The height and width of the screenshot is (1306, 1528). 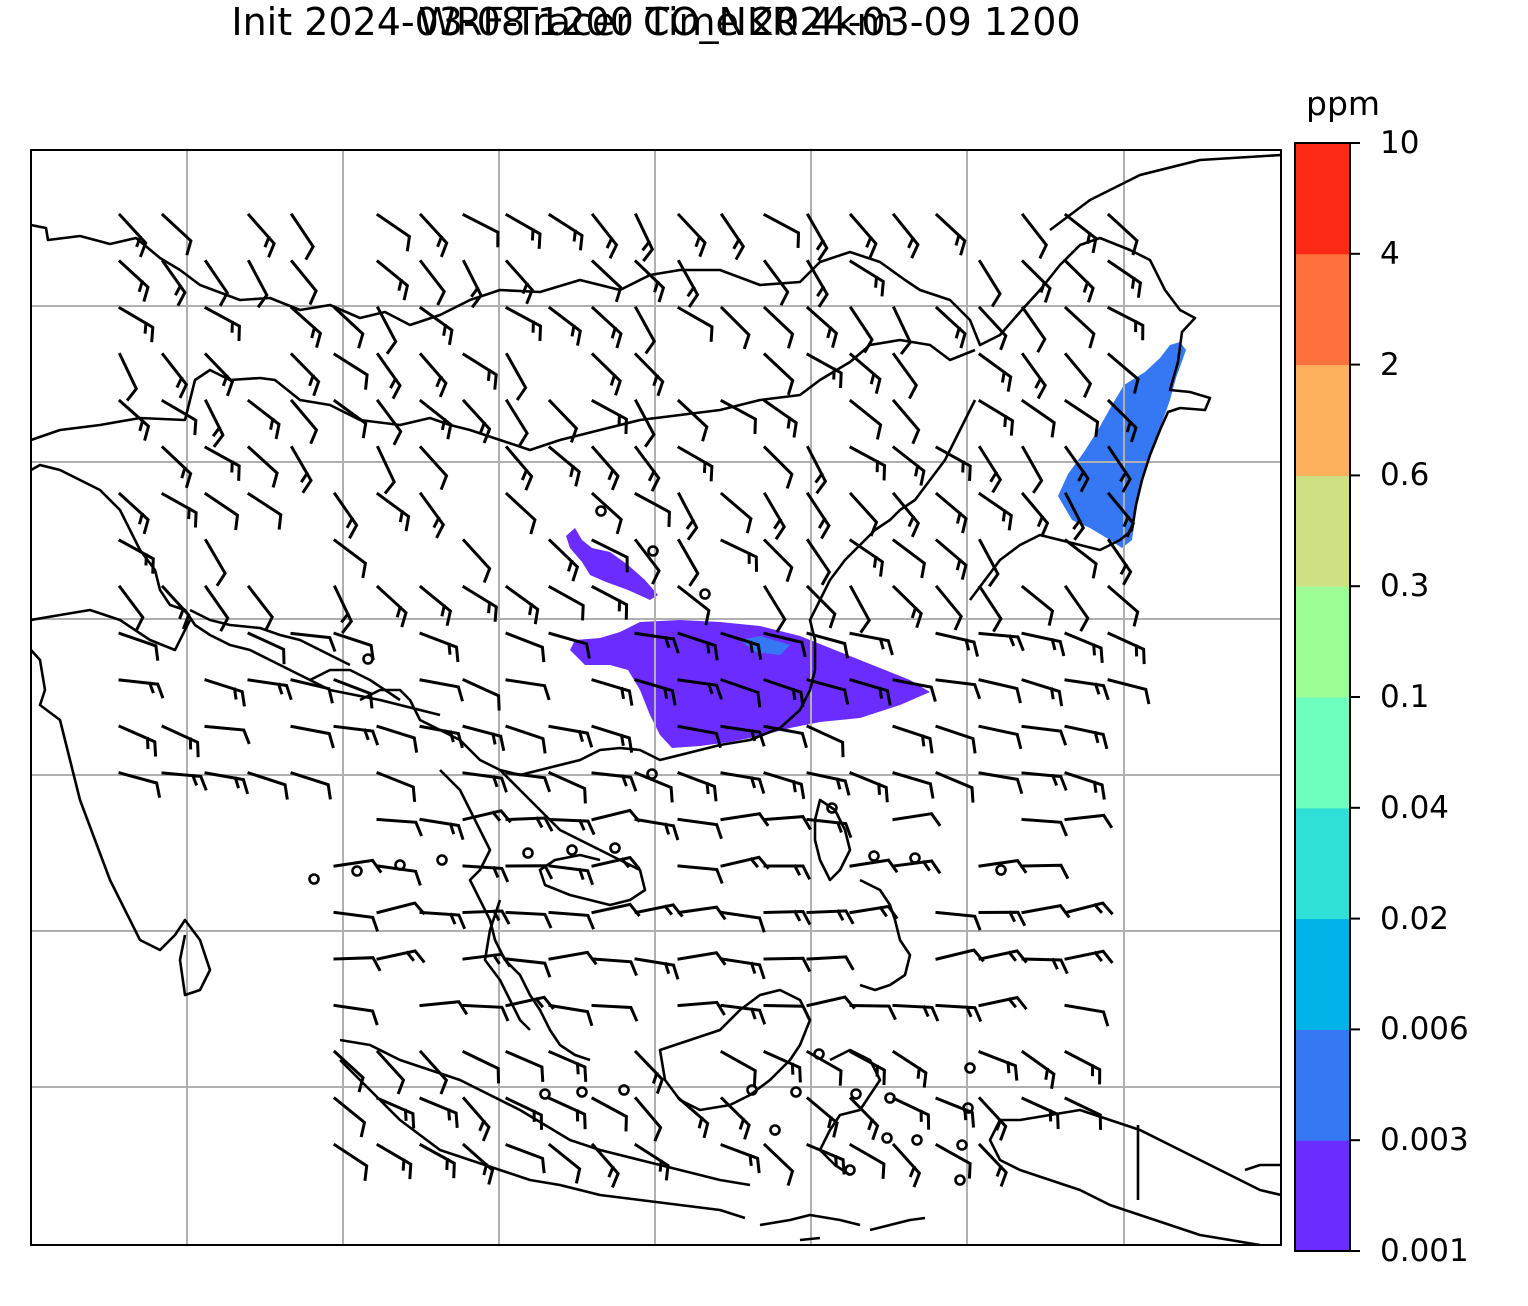 I want to click on colorbar-tick-label: 0.02, so click(x=1415, y=918).